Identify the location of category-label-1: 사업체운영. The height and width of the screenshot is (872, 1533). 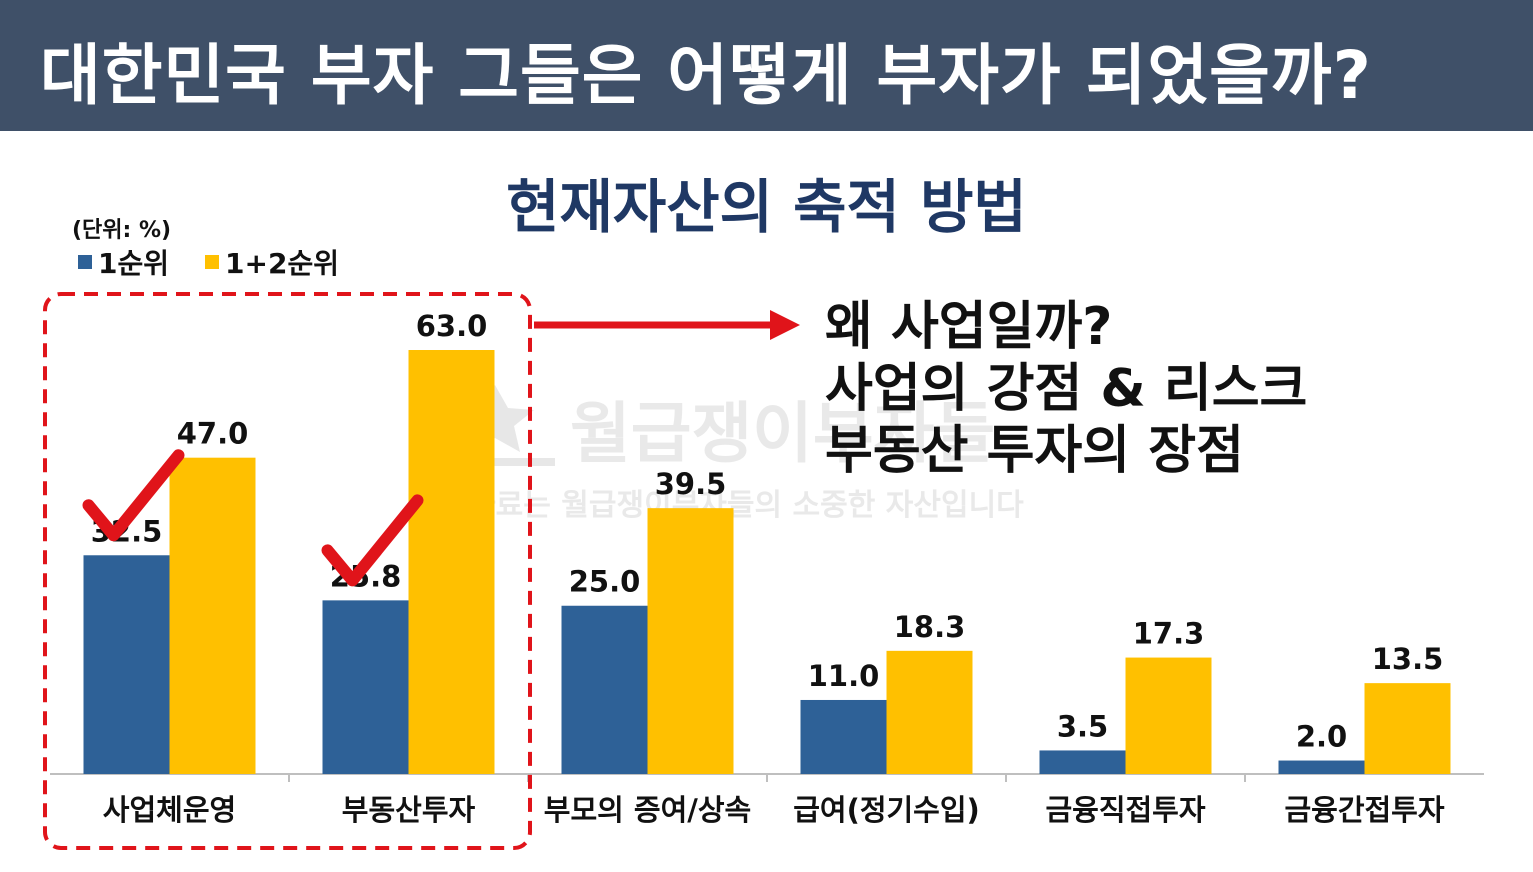
(169, 810).